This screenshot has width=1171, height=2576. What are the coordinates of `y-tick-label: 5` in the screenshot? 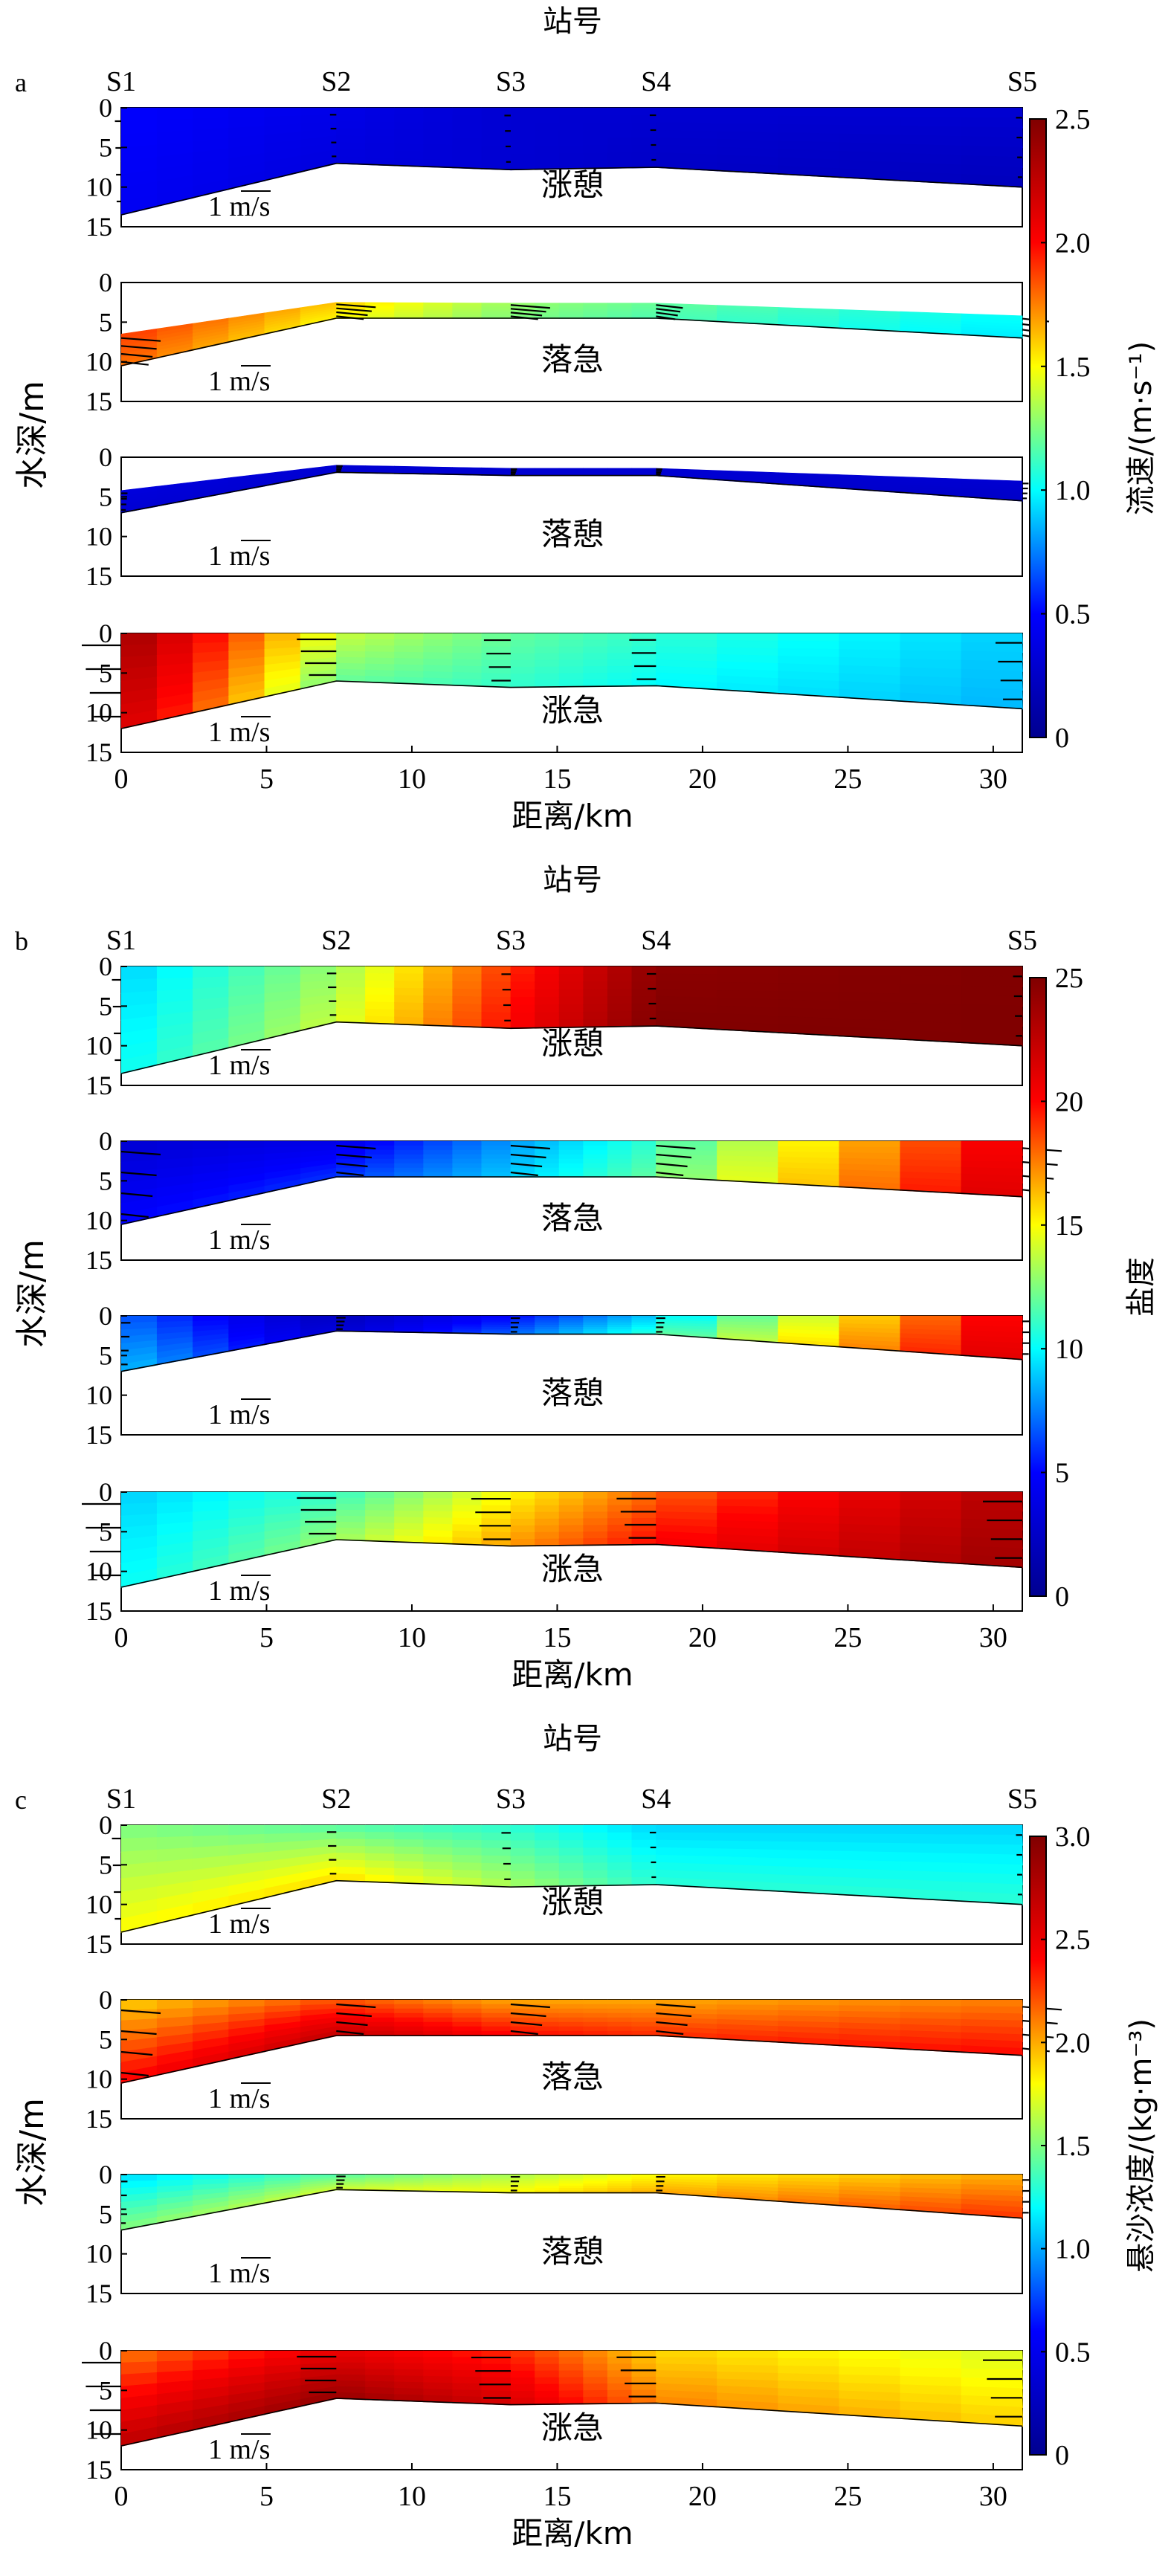 It's located at (106, 1006).